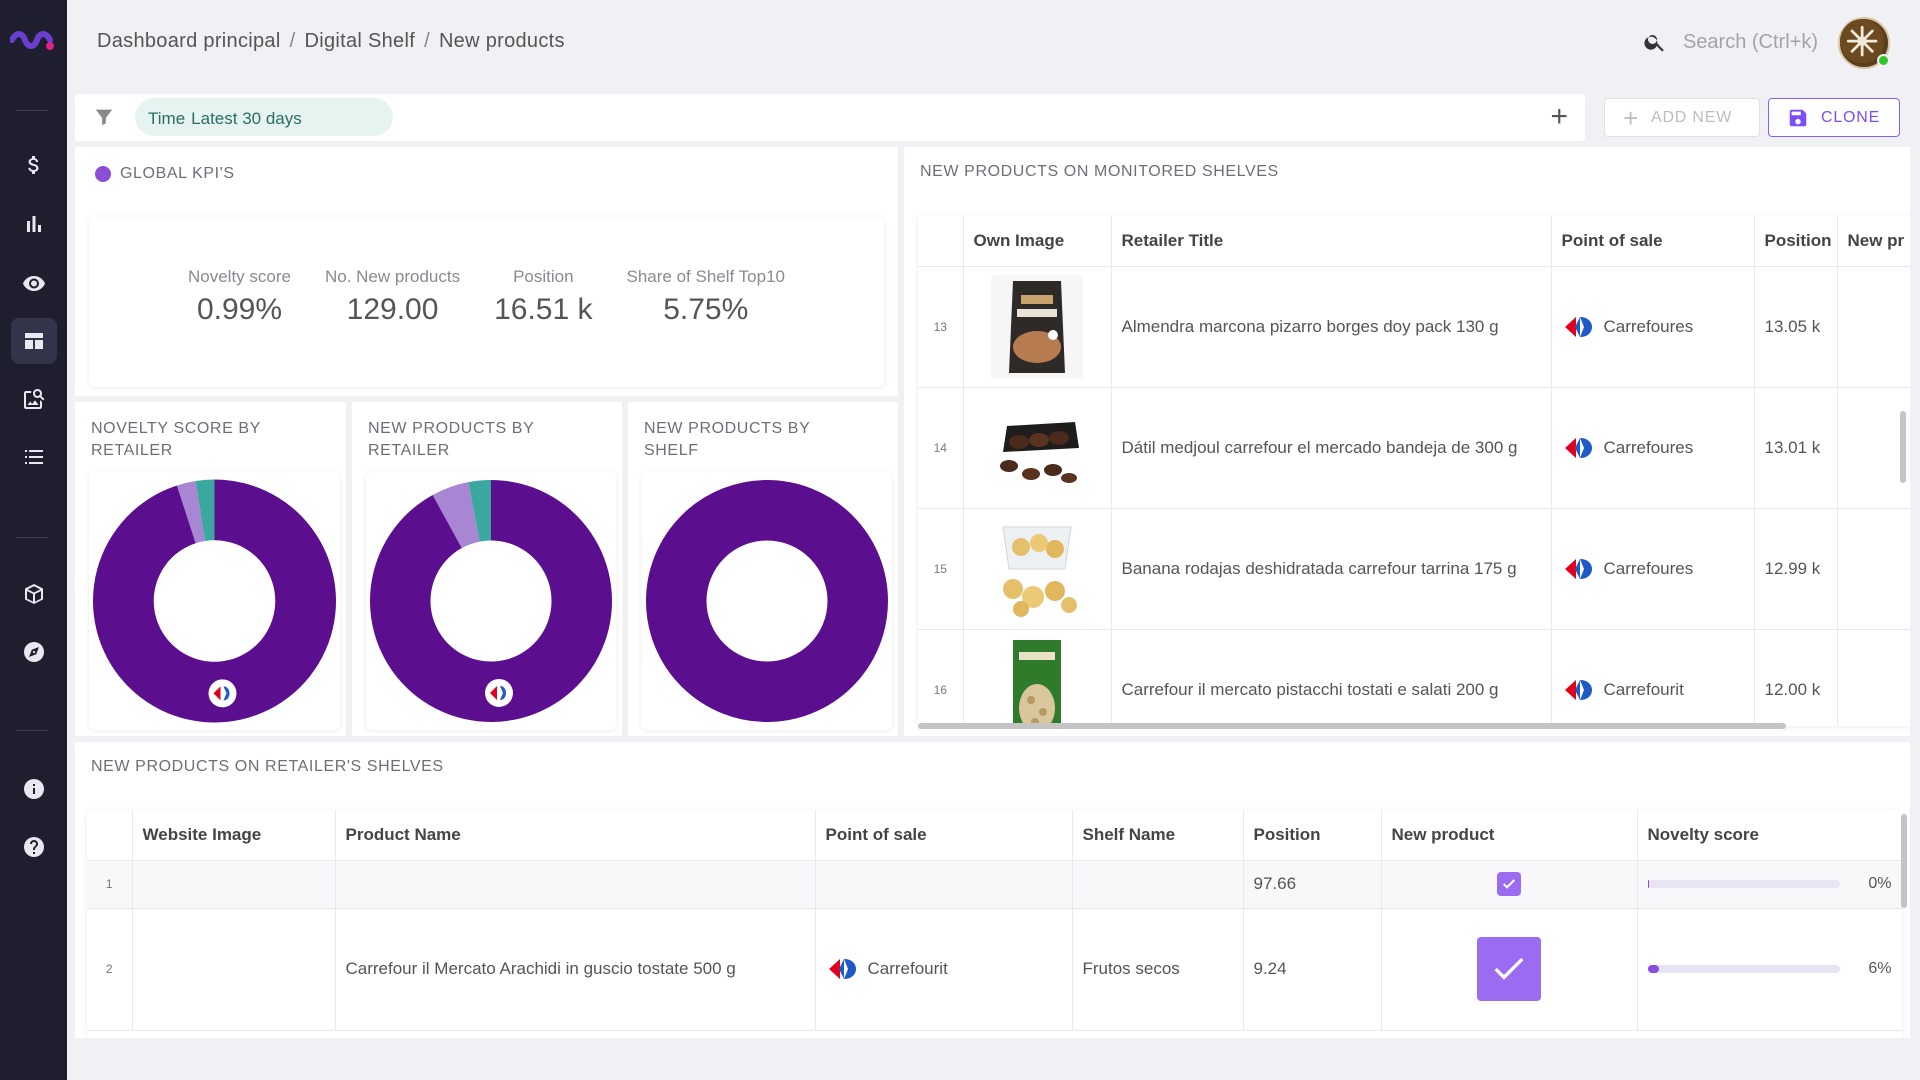  I want to click on retailer-name: Carrefourit, so click(1643, 689).